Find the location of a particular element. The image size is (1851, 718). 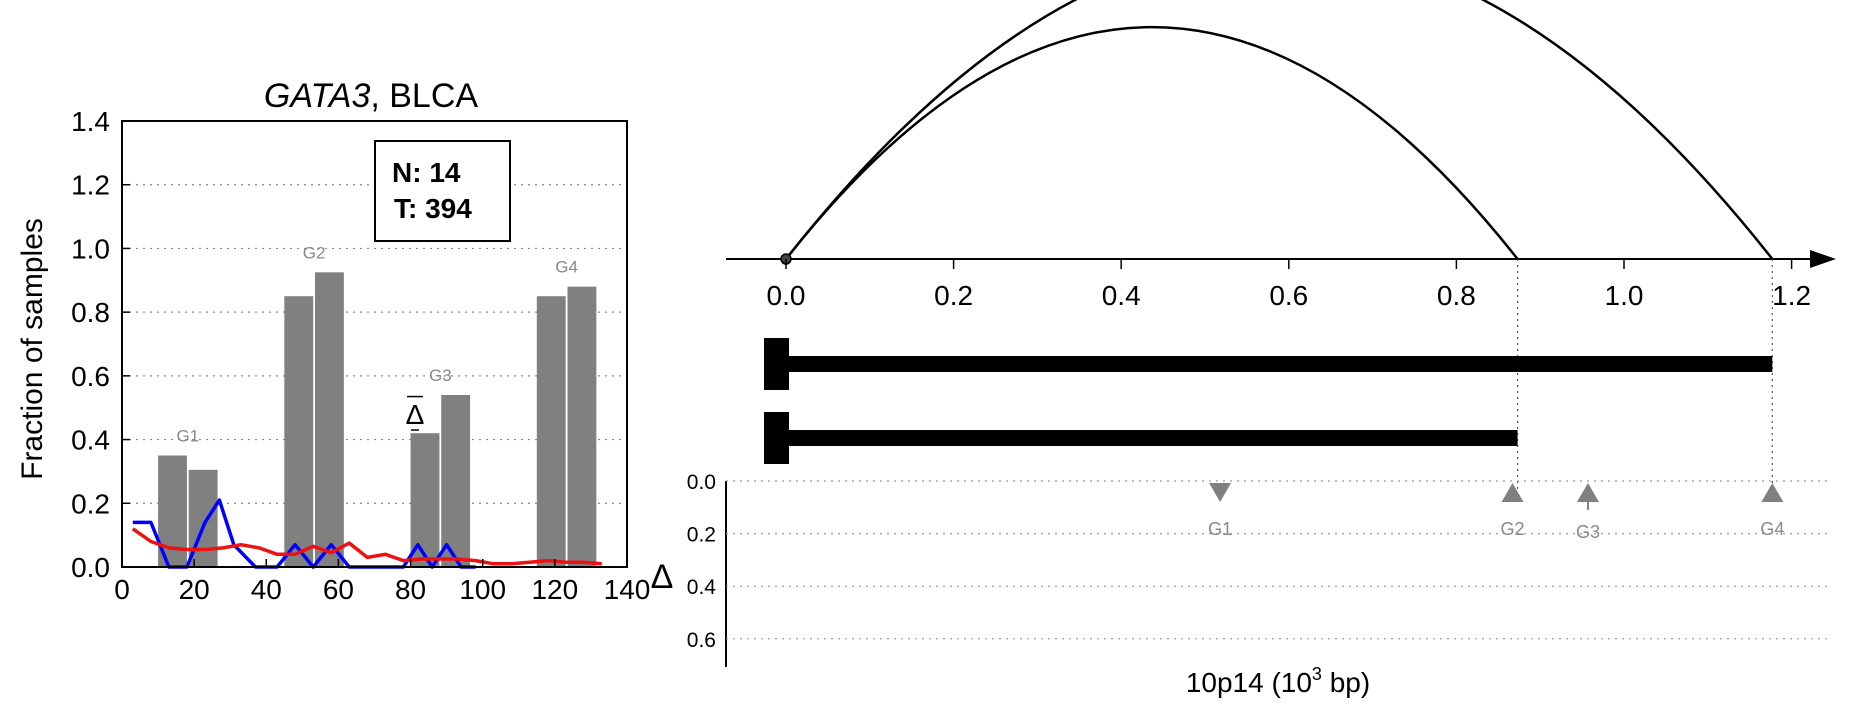

delta-label: Δ is located at coordinates (415, 414).